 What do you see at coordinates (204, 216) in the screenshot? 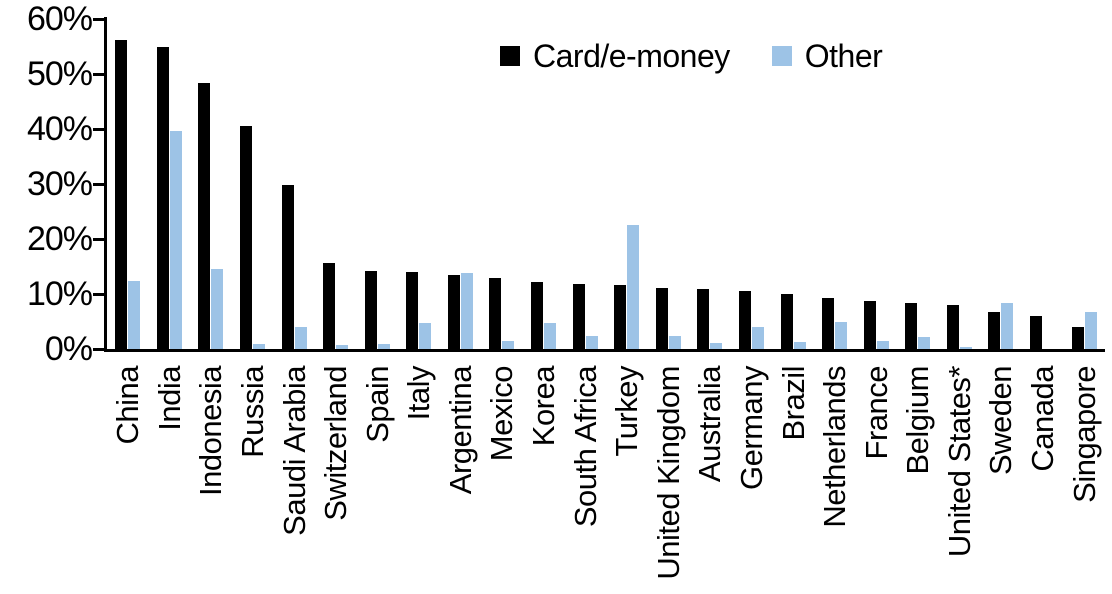
I see `bar-card-e-money-indonesia` at bounding box center [204, 216].